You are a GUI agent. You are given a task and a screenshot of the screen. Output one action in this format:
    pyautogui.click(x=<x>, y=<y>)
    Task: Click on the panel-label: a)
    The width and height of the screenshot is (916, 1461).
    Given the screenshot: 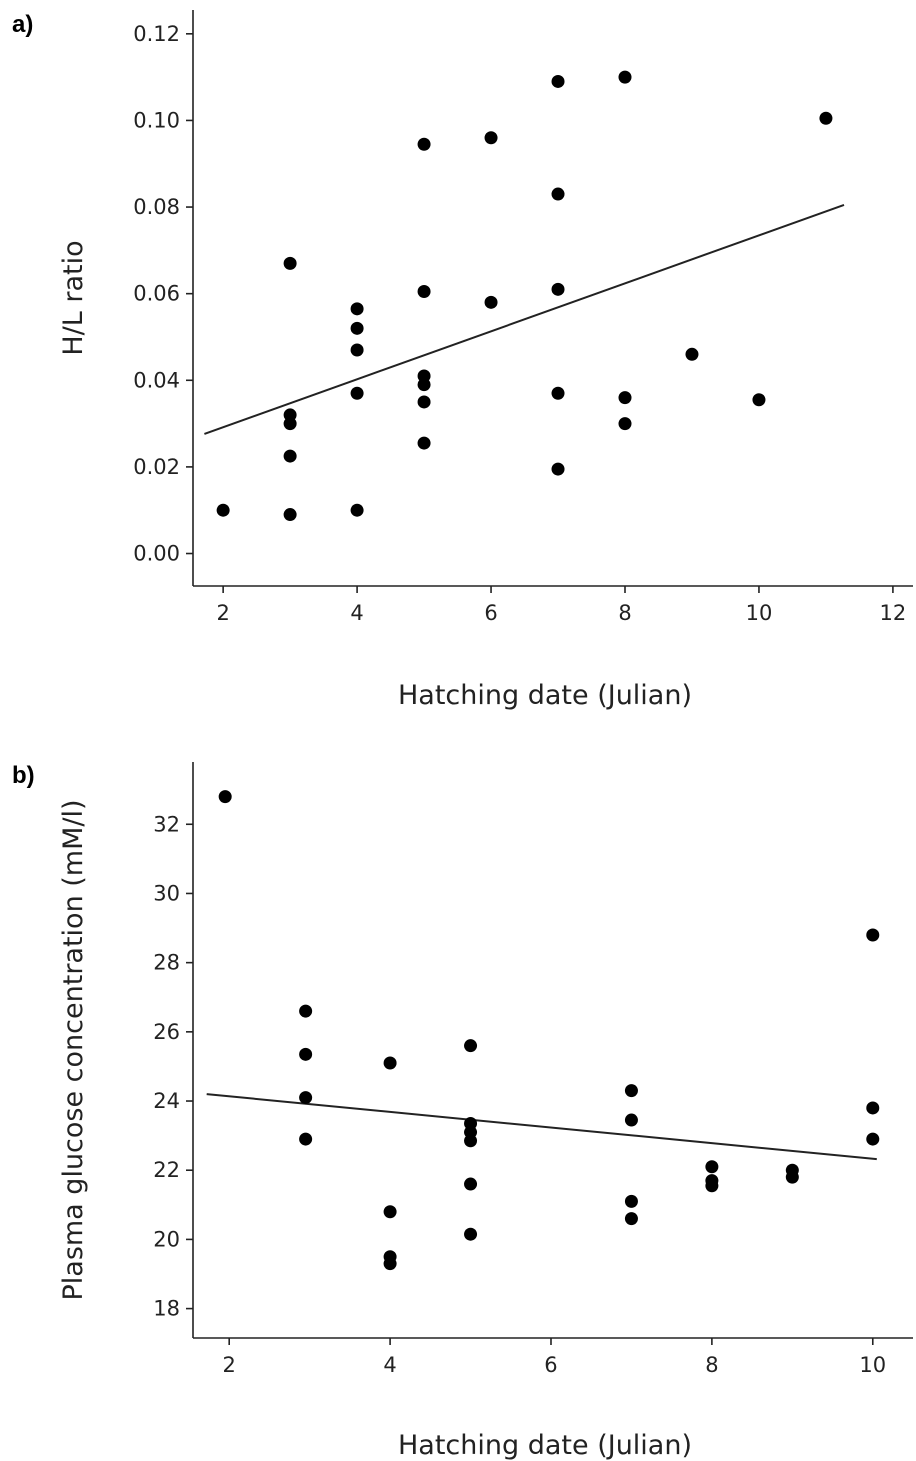 What is the action you would take?
    pyautogui.click(x=22, y=24)
    